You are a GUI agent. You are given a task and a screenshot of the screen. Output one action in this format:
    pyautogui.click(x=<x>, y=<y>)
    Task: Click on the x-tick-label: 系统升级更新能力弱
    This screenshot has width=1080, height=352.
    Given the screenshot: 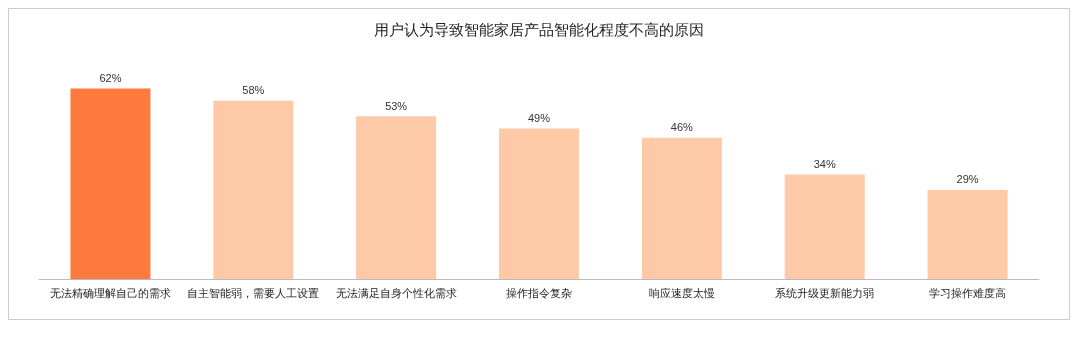 What is the action you would take?
    pyautogui.click(x=825, y=292)
    